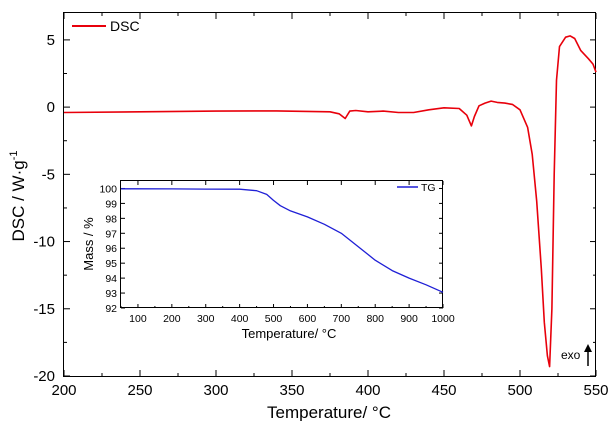 This screenshot has height=421, width=609. I want to click on inset-y-tick-label: 93, so click(111, 294).